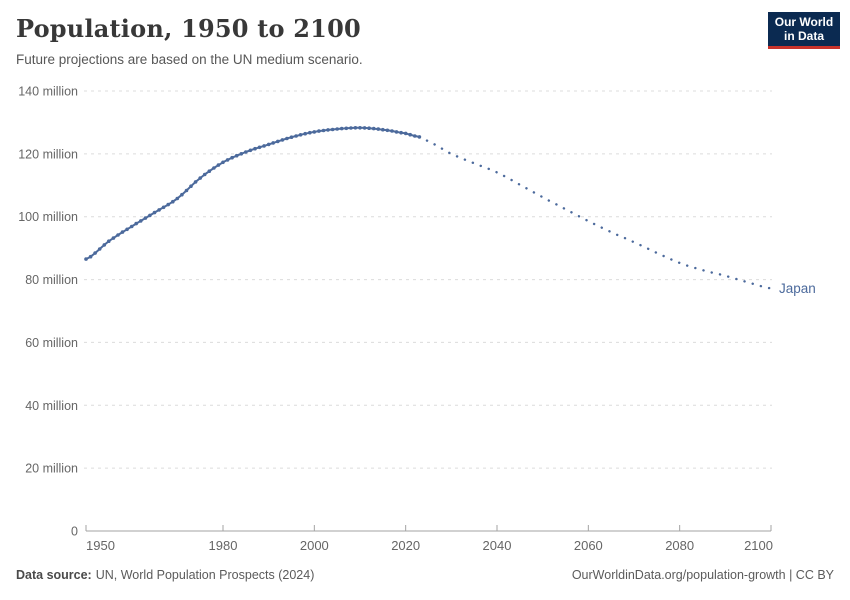 The width and height of the screenshot is (850, 600). I want to click on historical-line-japan, so click(252, 193).